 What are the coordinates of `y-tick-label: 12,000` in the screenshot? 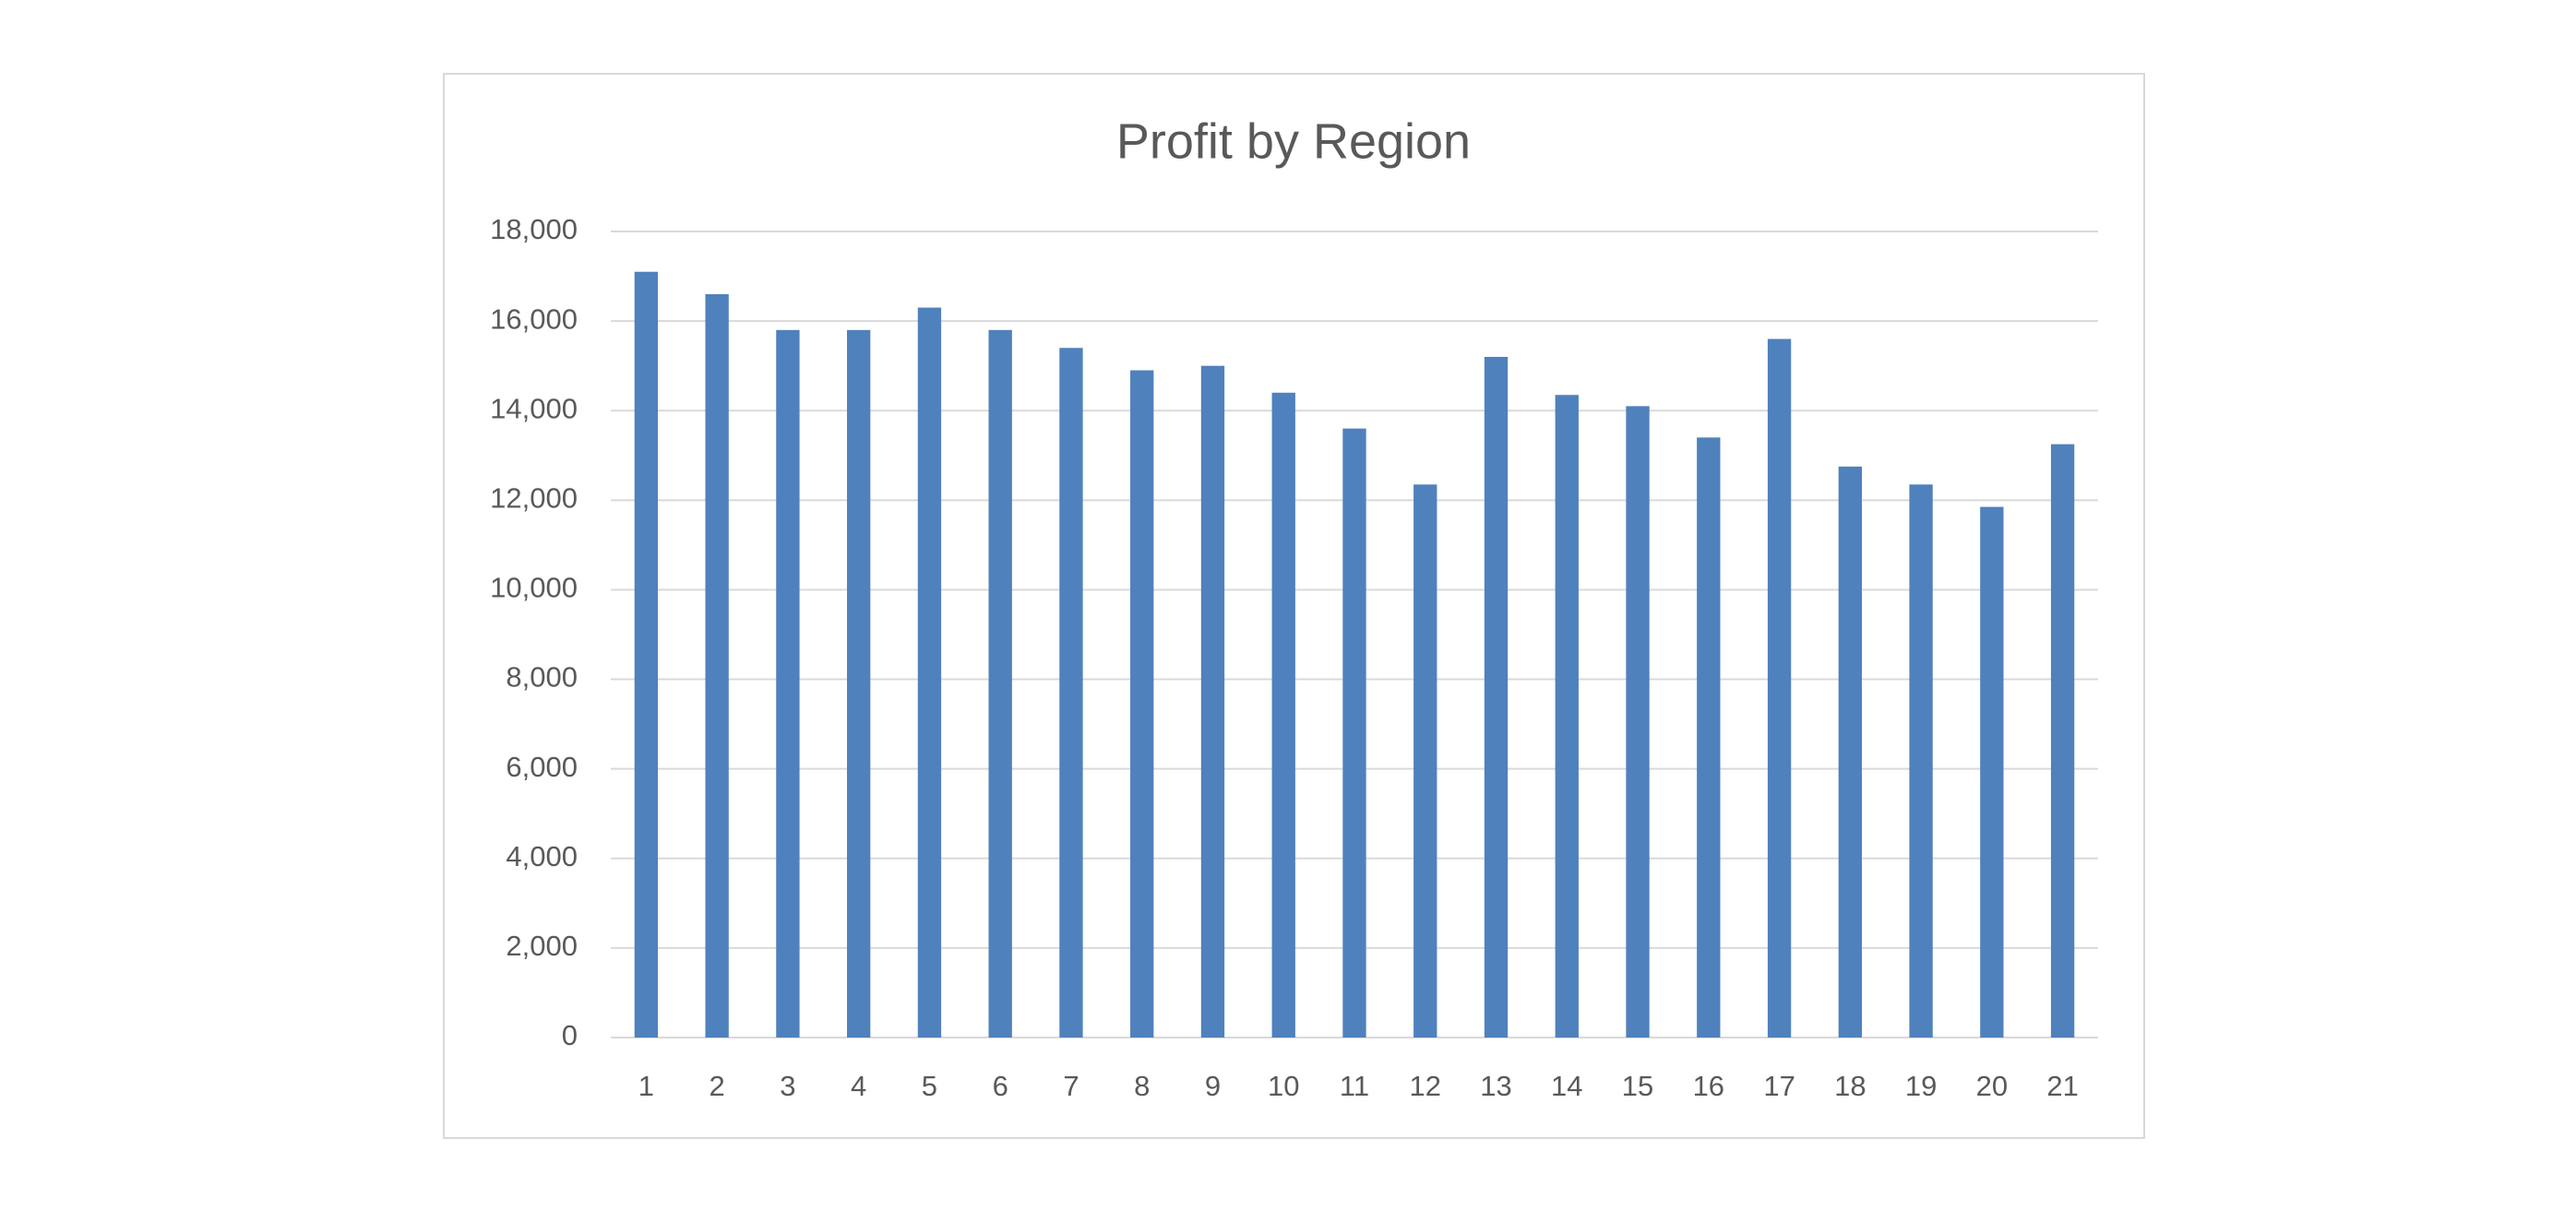 It's located at (534, 498).